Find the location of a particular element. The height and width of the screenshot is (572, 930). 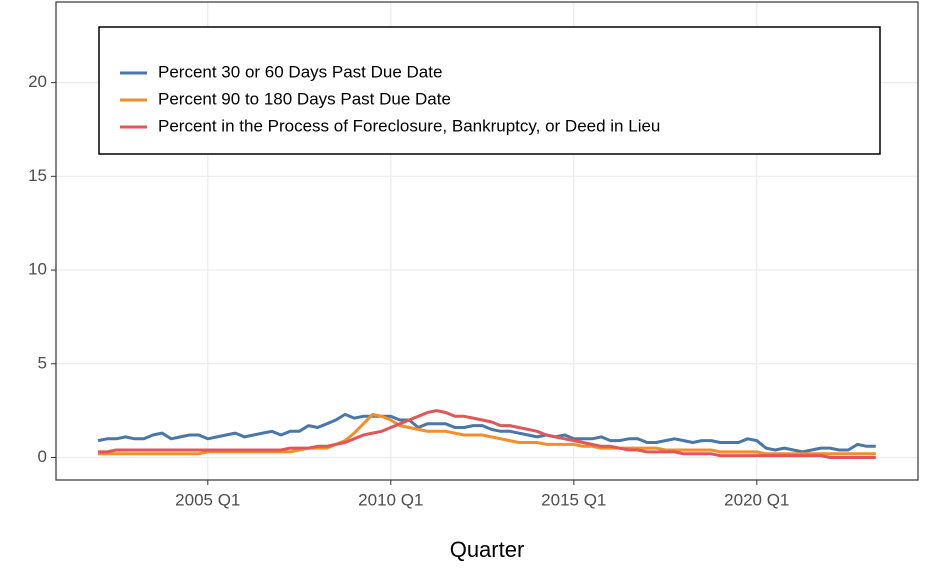

legend-label: Percent 30 or 60 Days Past Due Date is located at coordinates (300, 71).